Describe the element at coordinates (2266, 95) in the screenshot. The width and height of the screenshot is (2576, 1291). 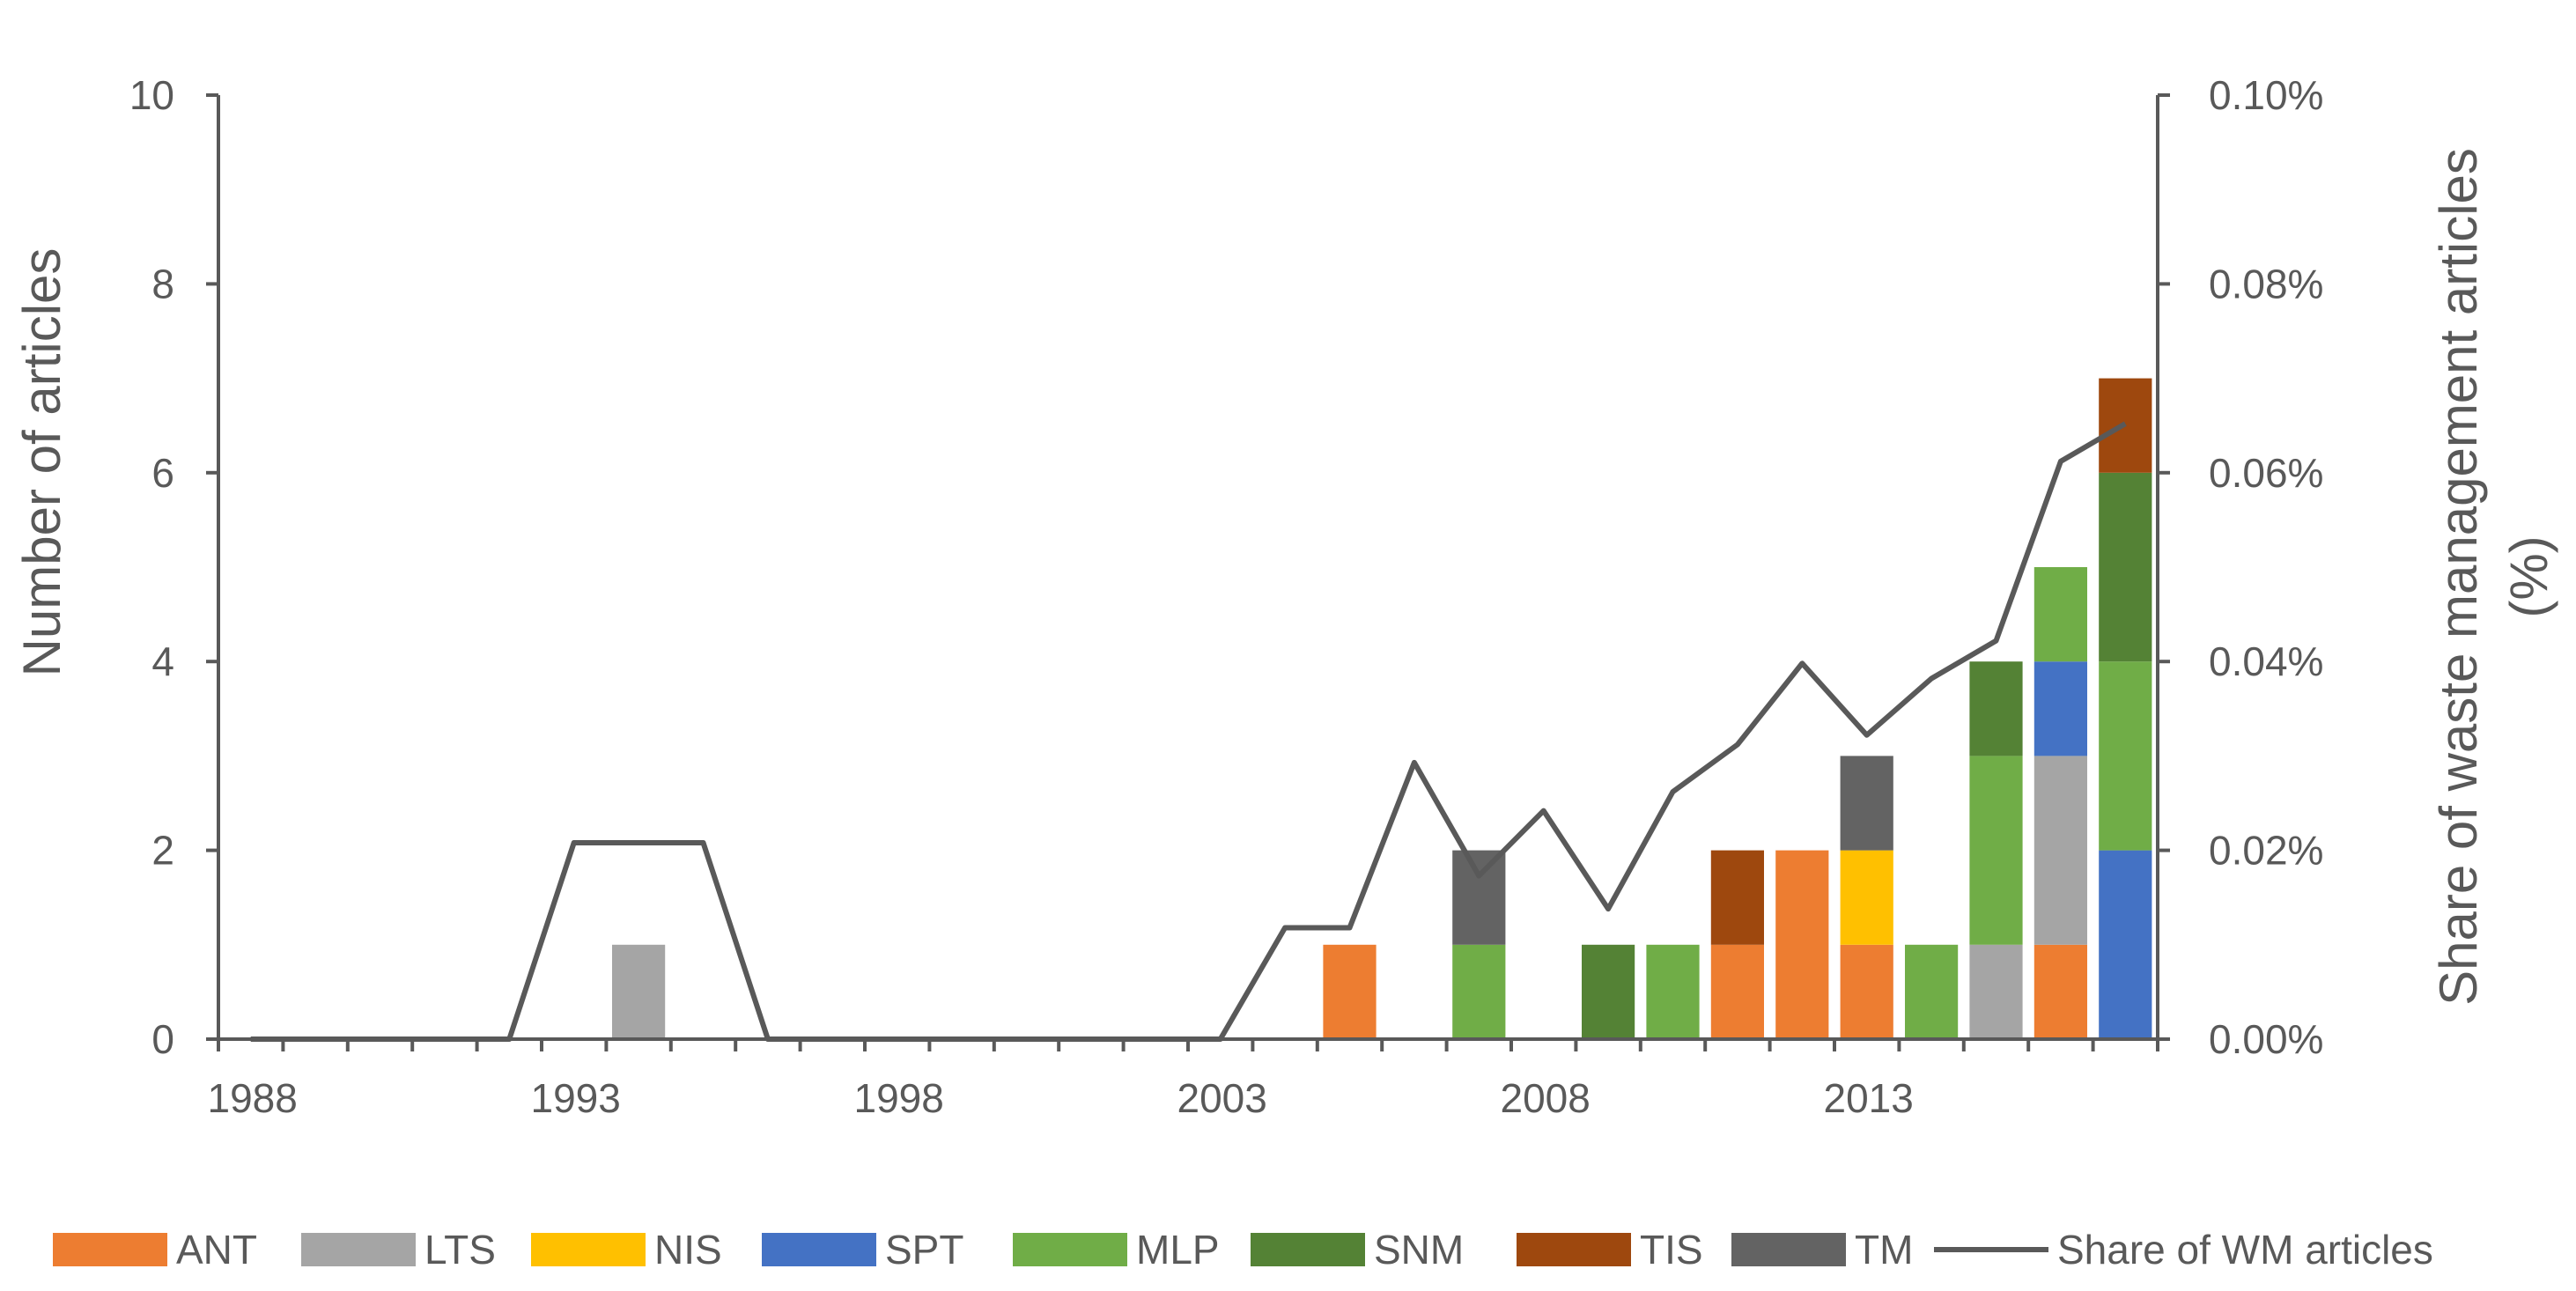
I see `y2-tick-label: 0.10%` at that location.